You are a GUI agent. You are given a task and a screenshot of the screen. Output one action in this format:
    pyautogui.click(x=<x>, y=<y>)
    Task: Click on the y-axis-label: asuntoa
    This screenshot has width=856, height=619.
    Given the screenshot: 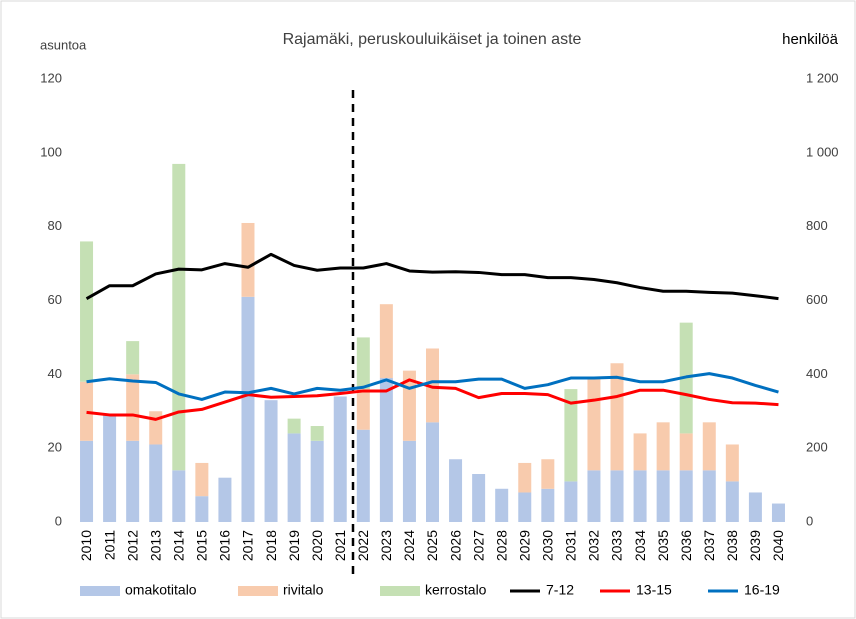 What is the action you would take?
    pyautogui.click(x=63, y=44)
    